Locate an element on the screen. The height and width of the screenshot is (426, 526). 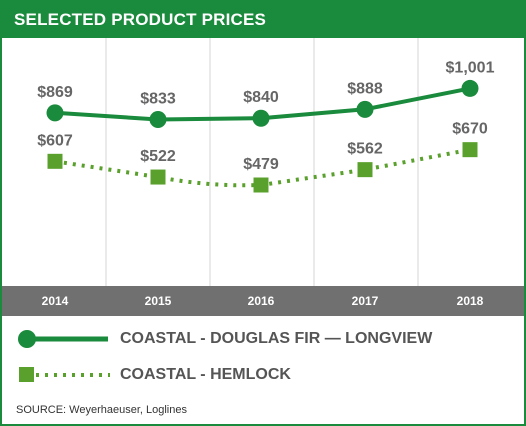
data-label: $1,001 is located at coordinates (470, 67).